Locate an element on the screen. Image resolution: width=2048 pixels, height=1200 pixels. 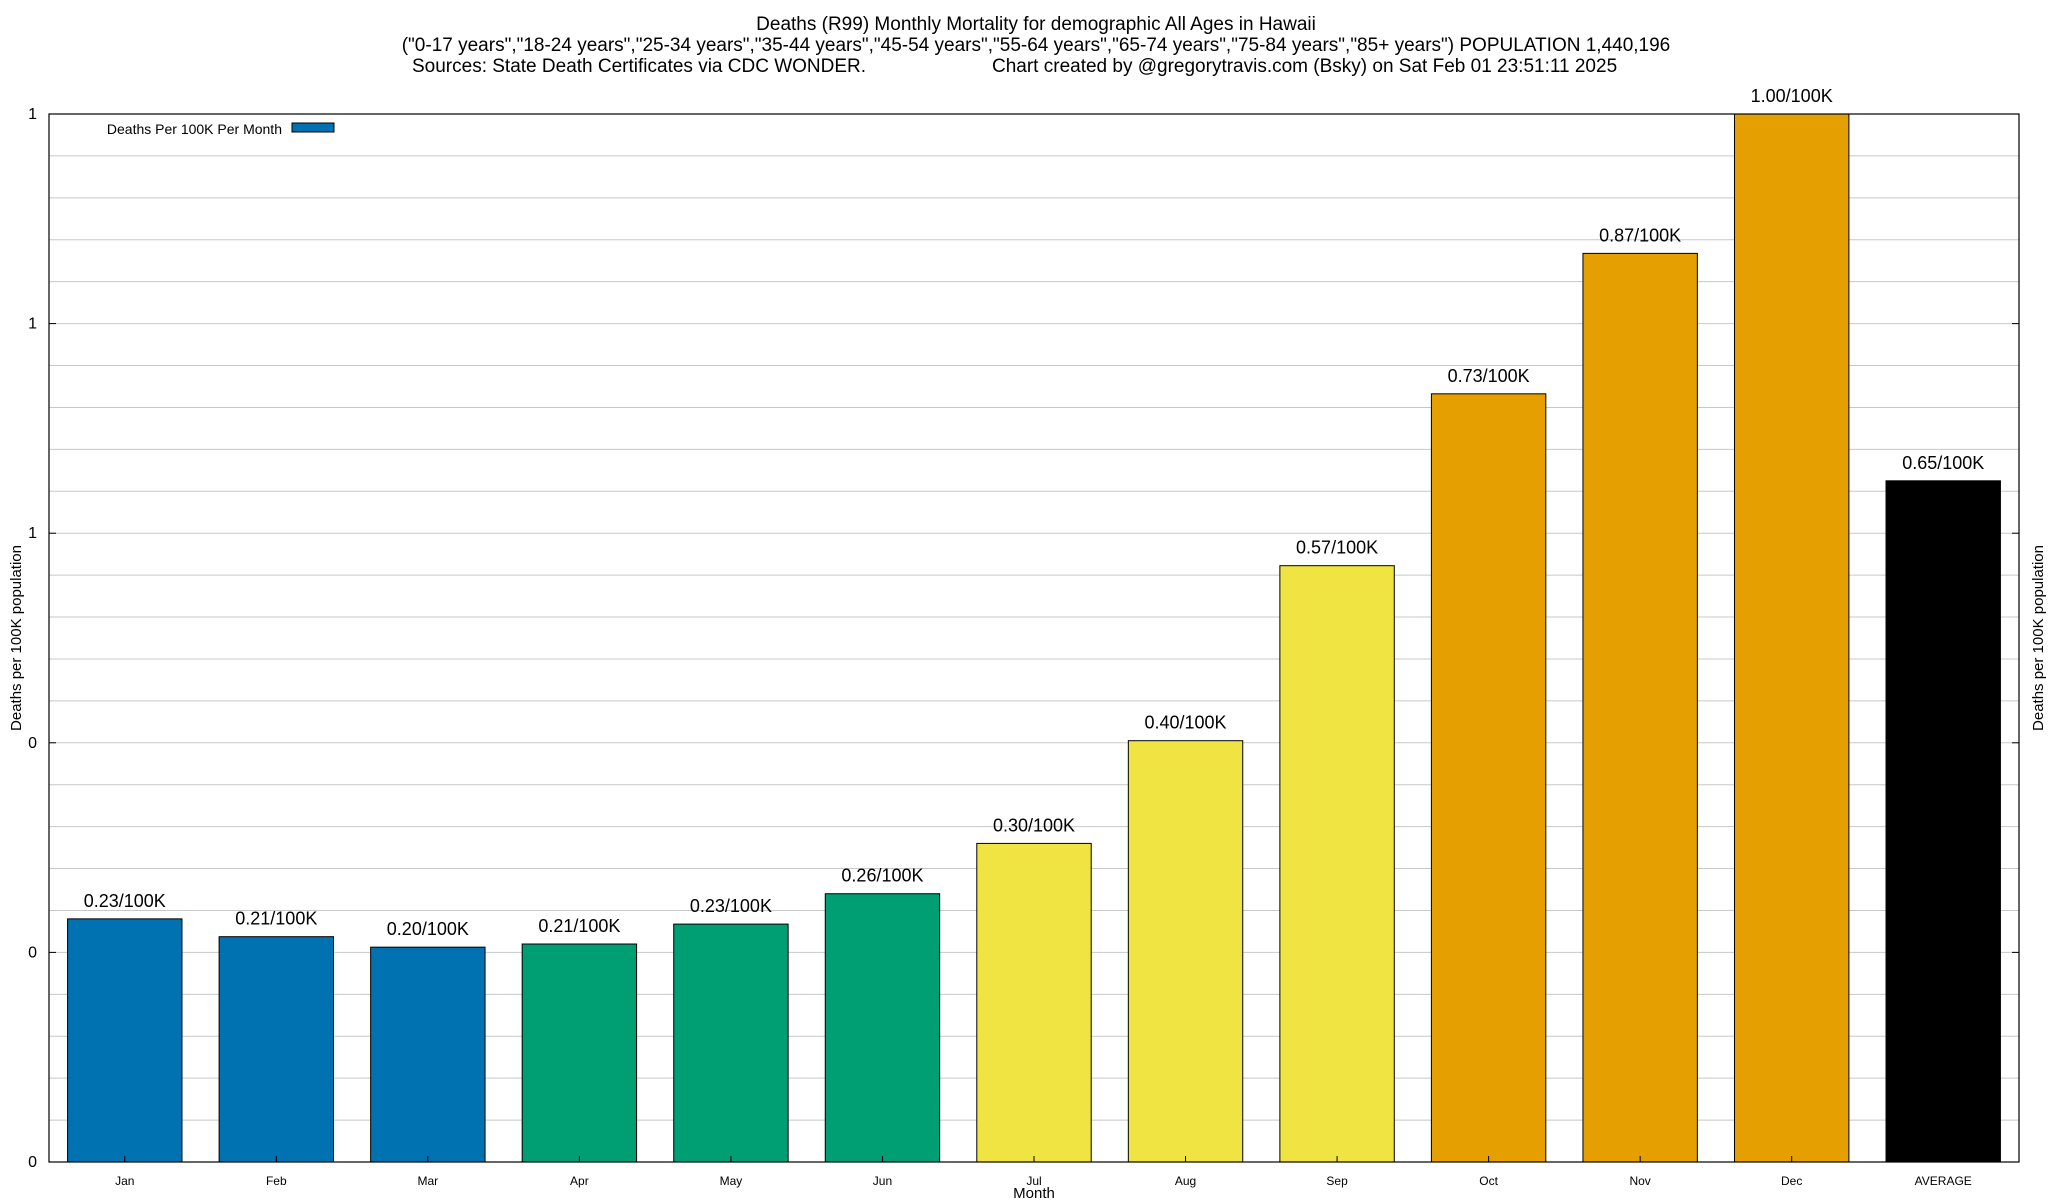
data-label-jun: 0.26/100K is located at coordinates (882, 876).